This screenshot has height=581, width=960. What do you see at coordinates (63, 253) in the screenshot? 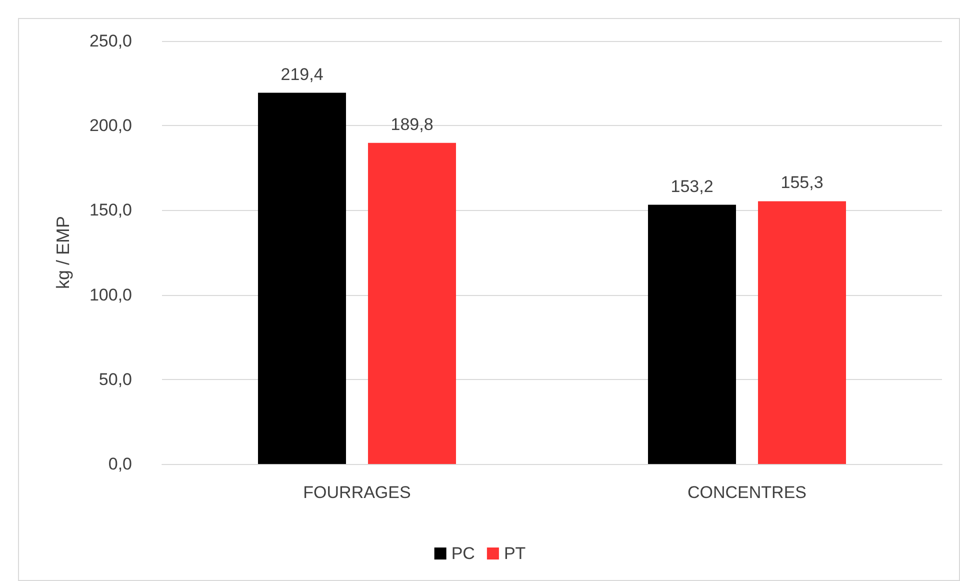
I see `y-axis-title: kg / EMP` at bounding box center [63, 253].